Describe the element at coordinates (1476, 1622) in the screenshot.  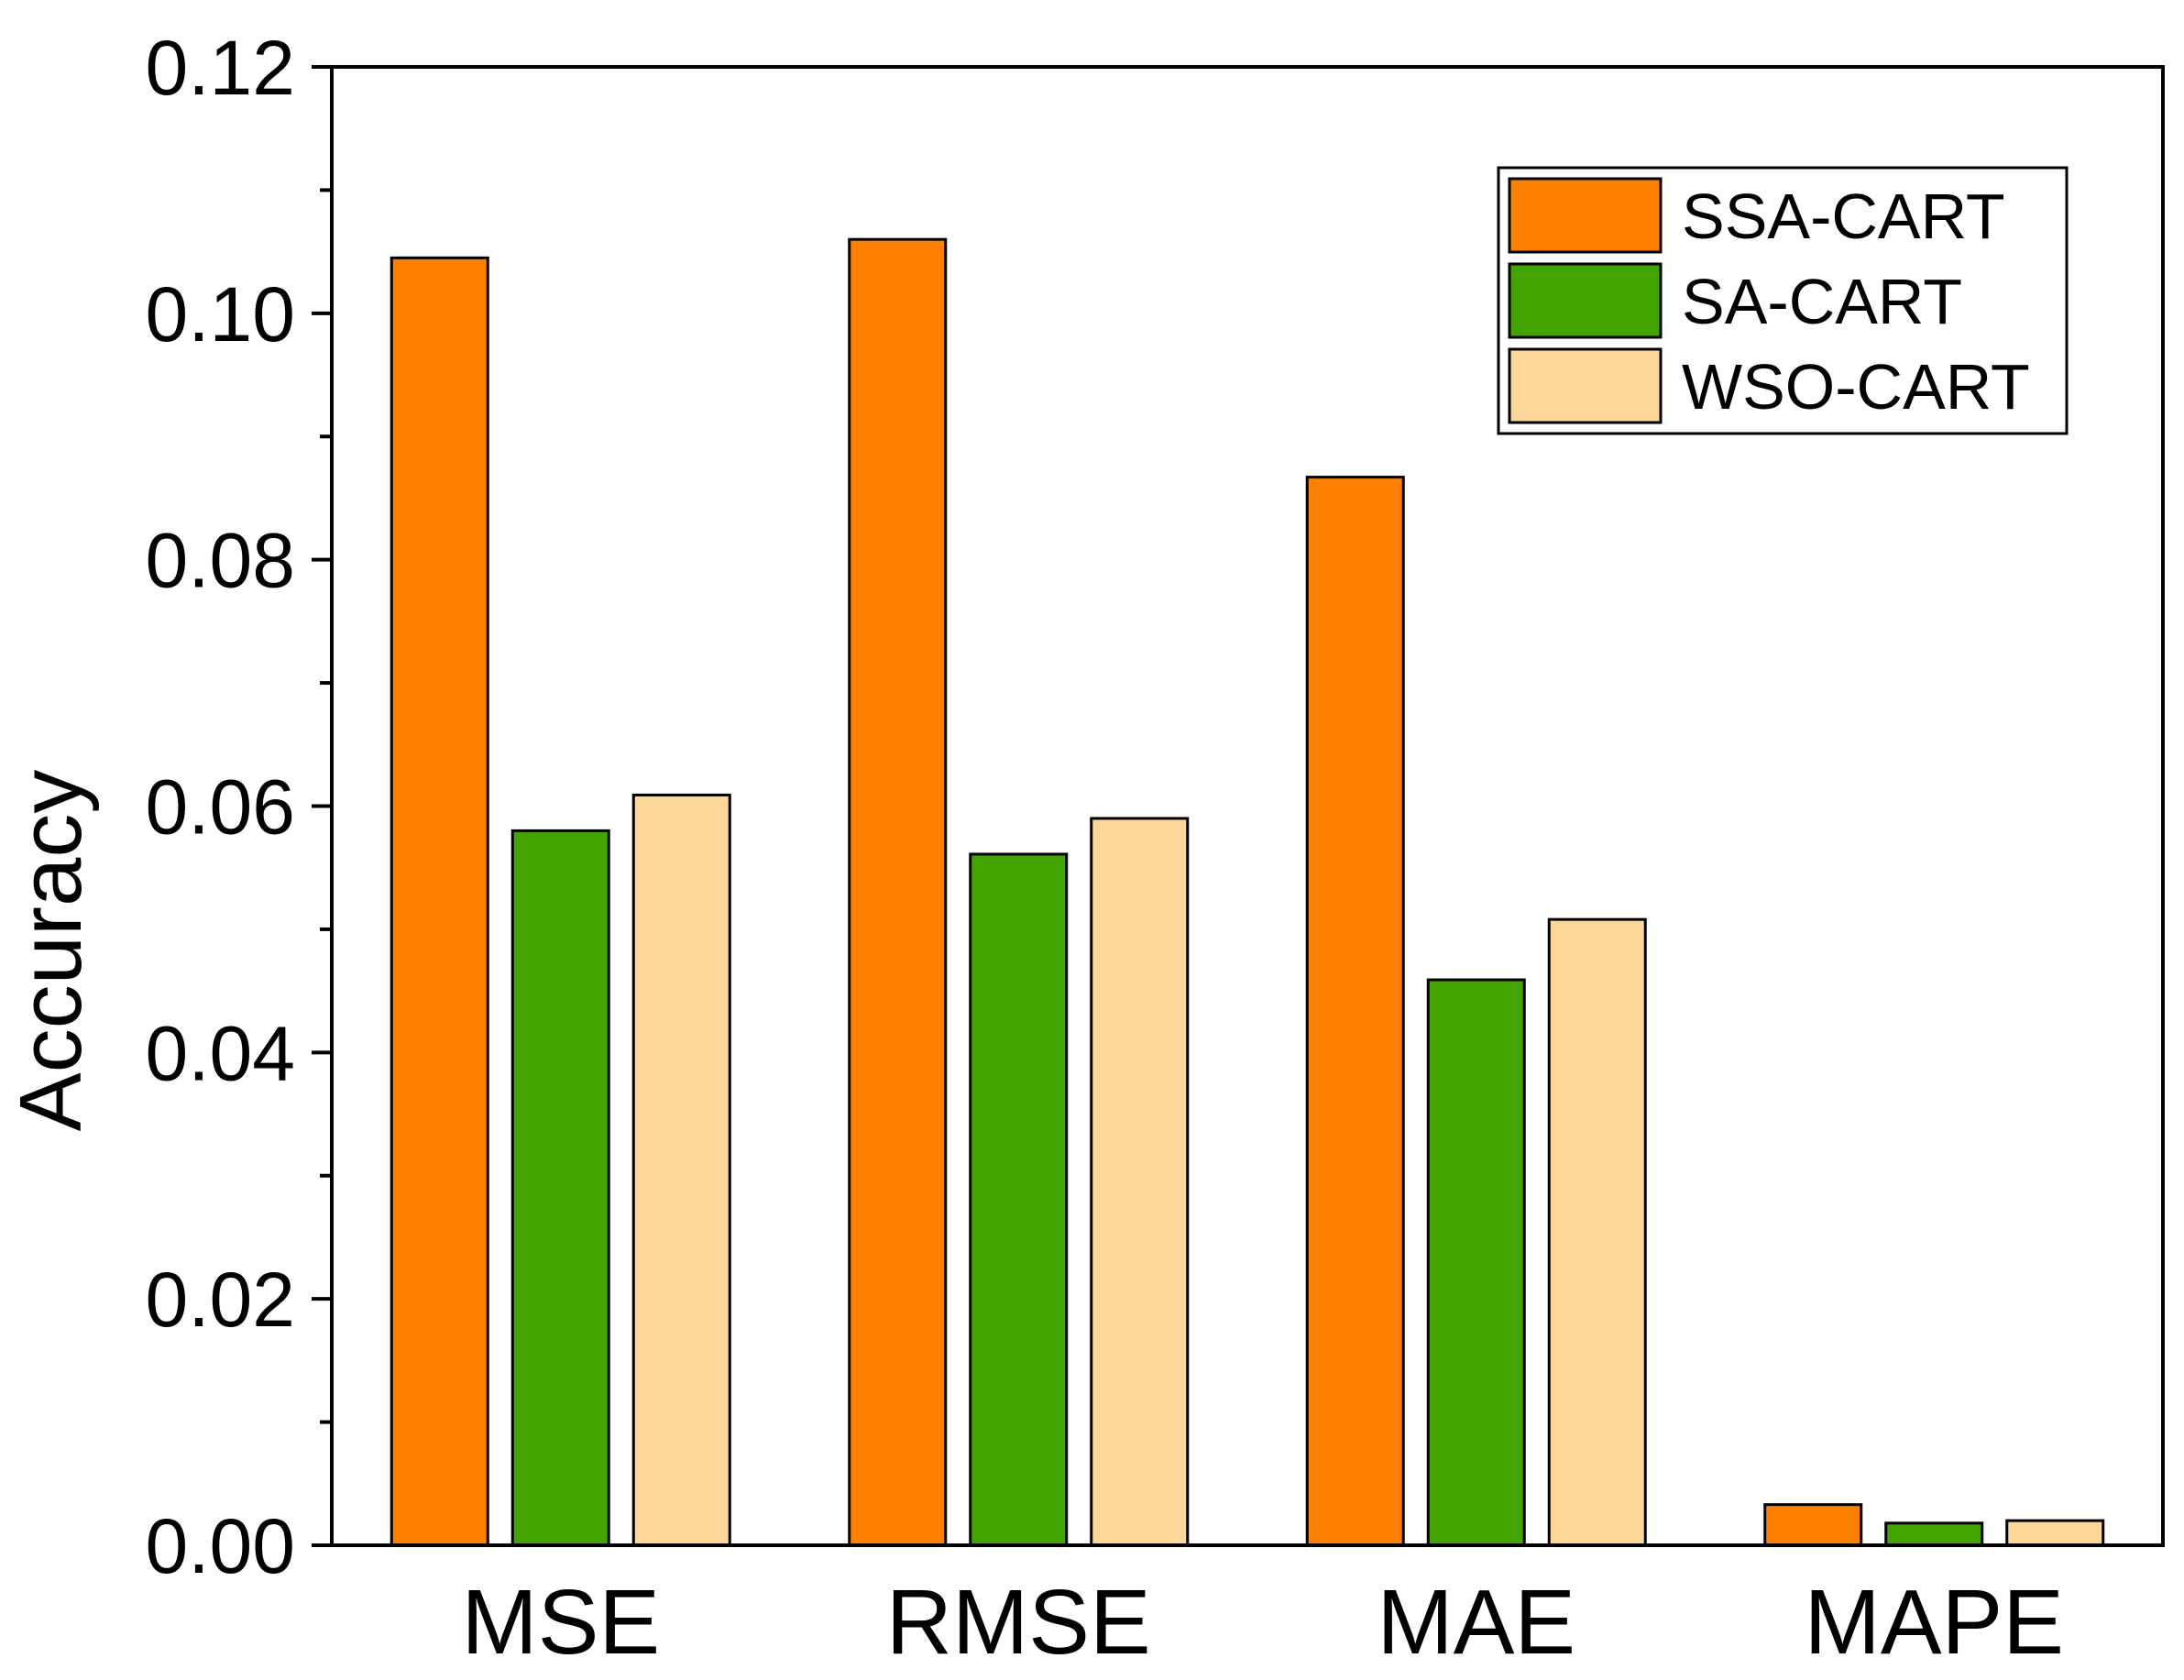
I see `x-tick-label-mae: MAE` at that location.